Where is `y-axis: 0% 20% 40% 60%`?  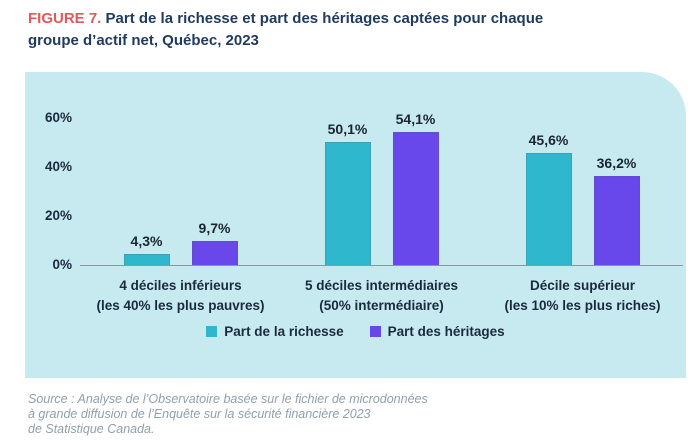
y-axis: 0% 20% 40% 60% is located at coordinates (48, 186).